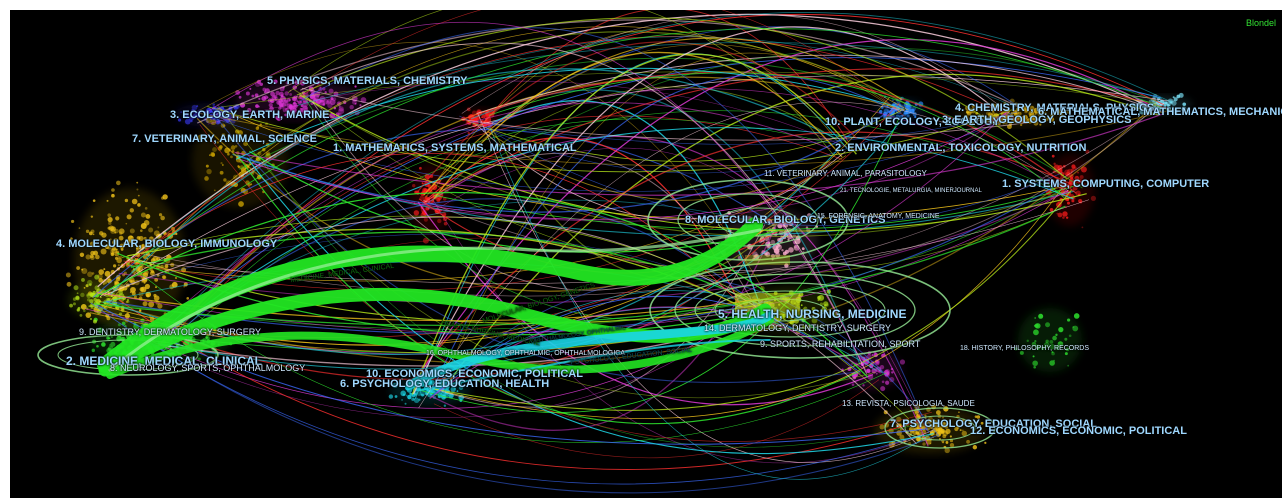 The width and height of the screenshot is (1282, 498). Describe the element at coordinates (250, 115) in the screenshot. I see `left-cluster-label: 3. ECOLOGY, EARTH, MARINE` at that location.